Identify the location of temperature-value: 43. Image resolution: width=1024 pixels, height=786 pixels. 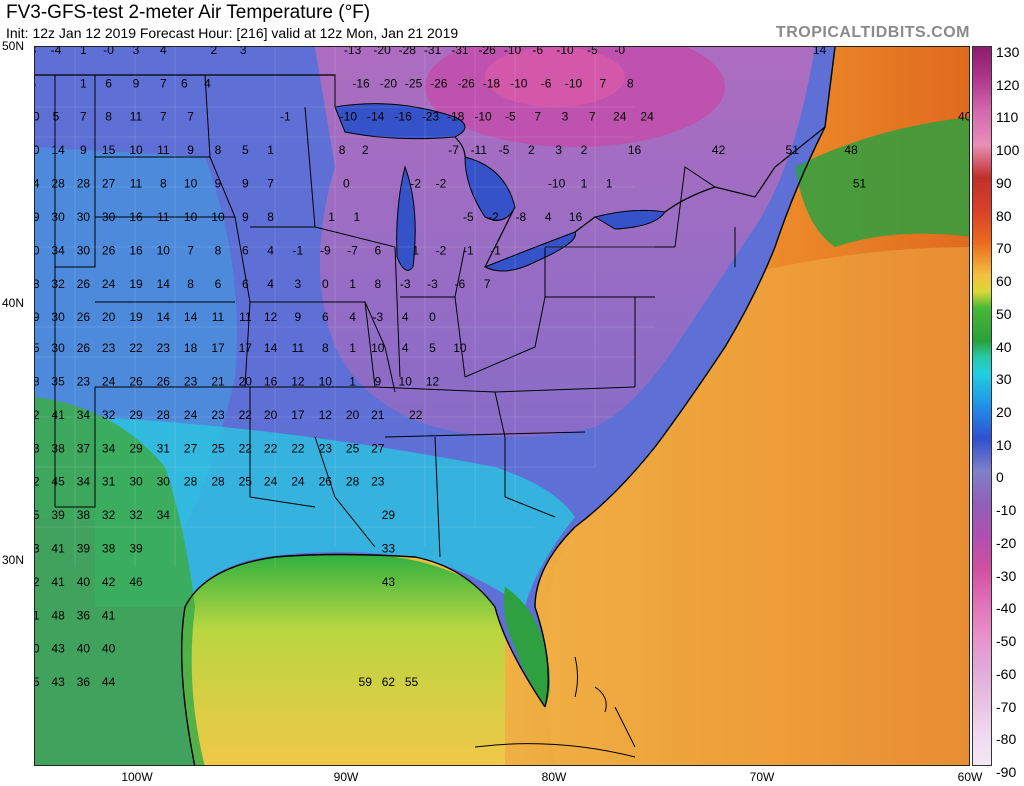
(58, 682).